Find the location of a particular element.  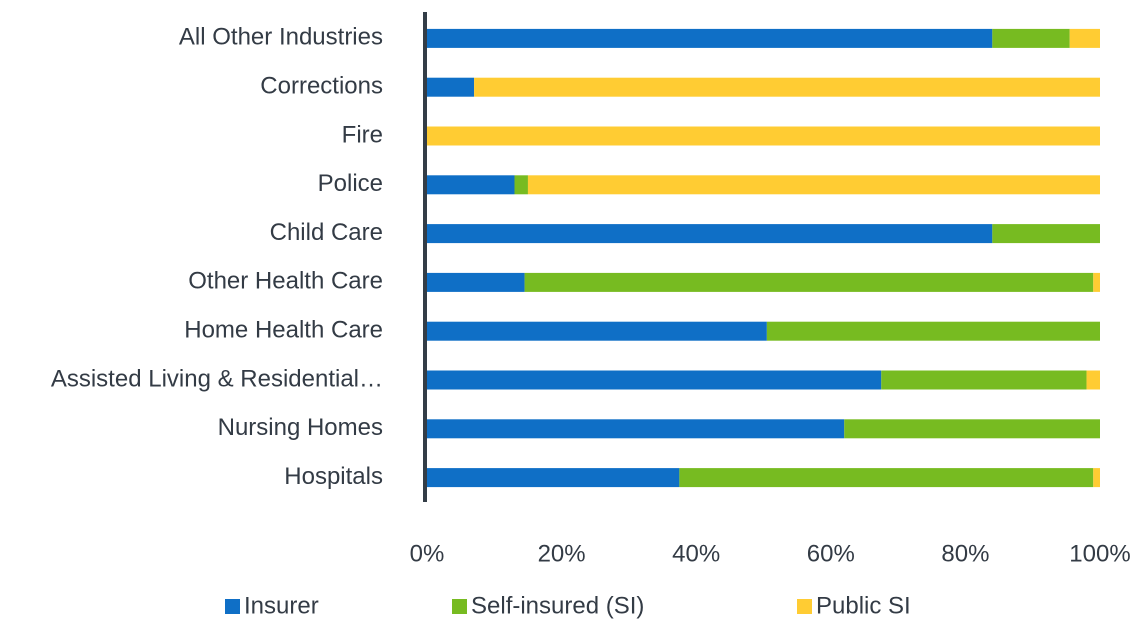

x-tick-label: 80% is located at coordinates (965, 553).